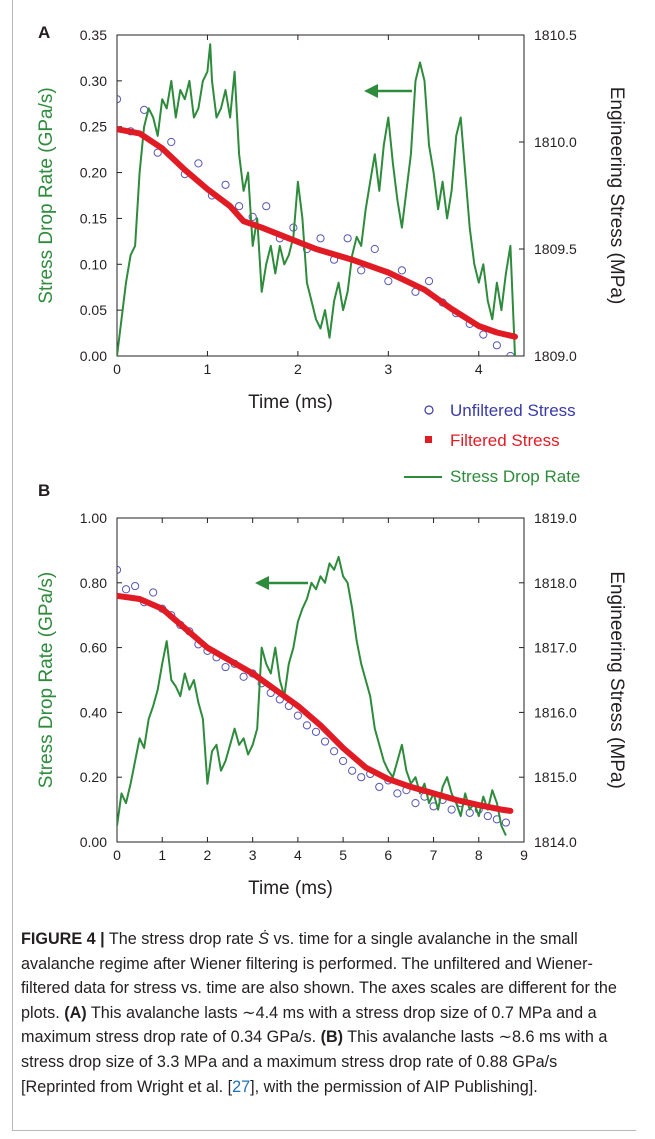 This screenshot has height=1139, width=655. What do you see at coordinates (555, 712) in the screenshot?
I see `y-right-tick-label: 1816.0` at bounding box center [555, 712].